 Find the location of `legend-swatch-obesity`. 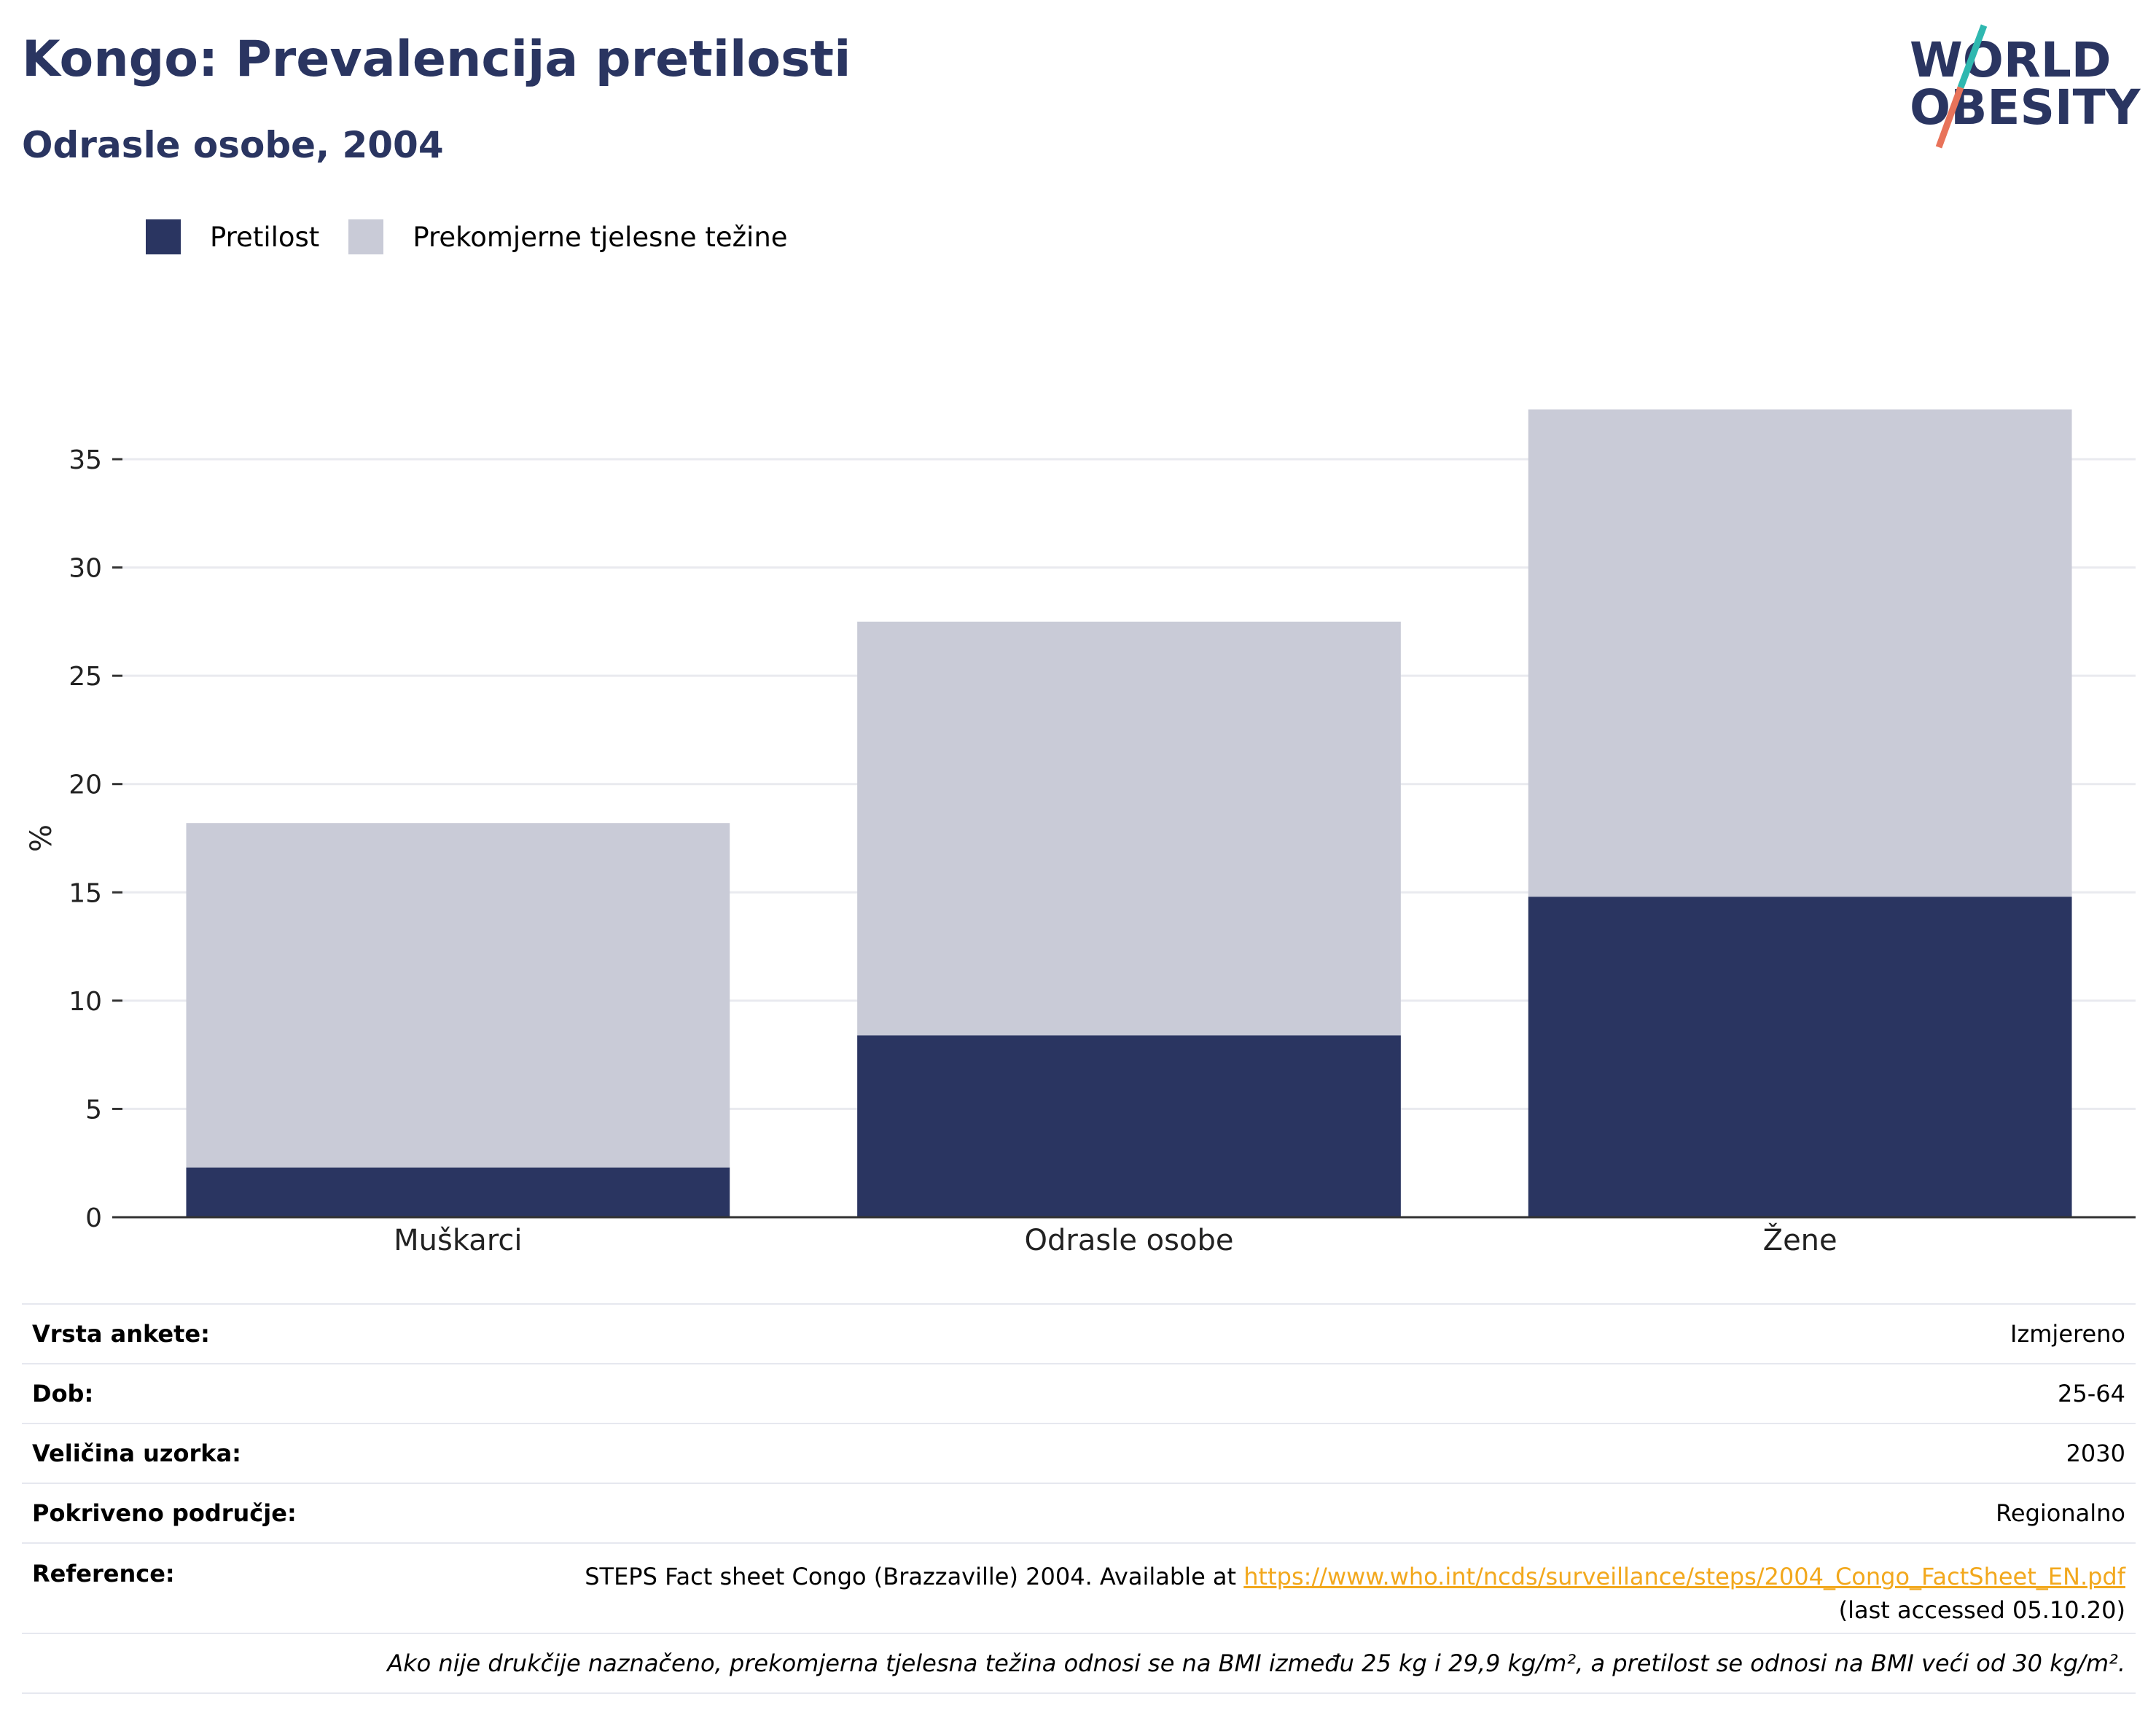

legend-swatch-obesity is located at coordinates (163, 236).